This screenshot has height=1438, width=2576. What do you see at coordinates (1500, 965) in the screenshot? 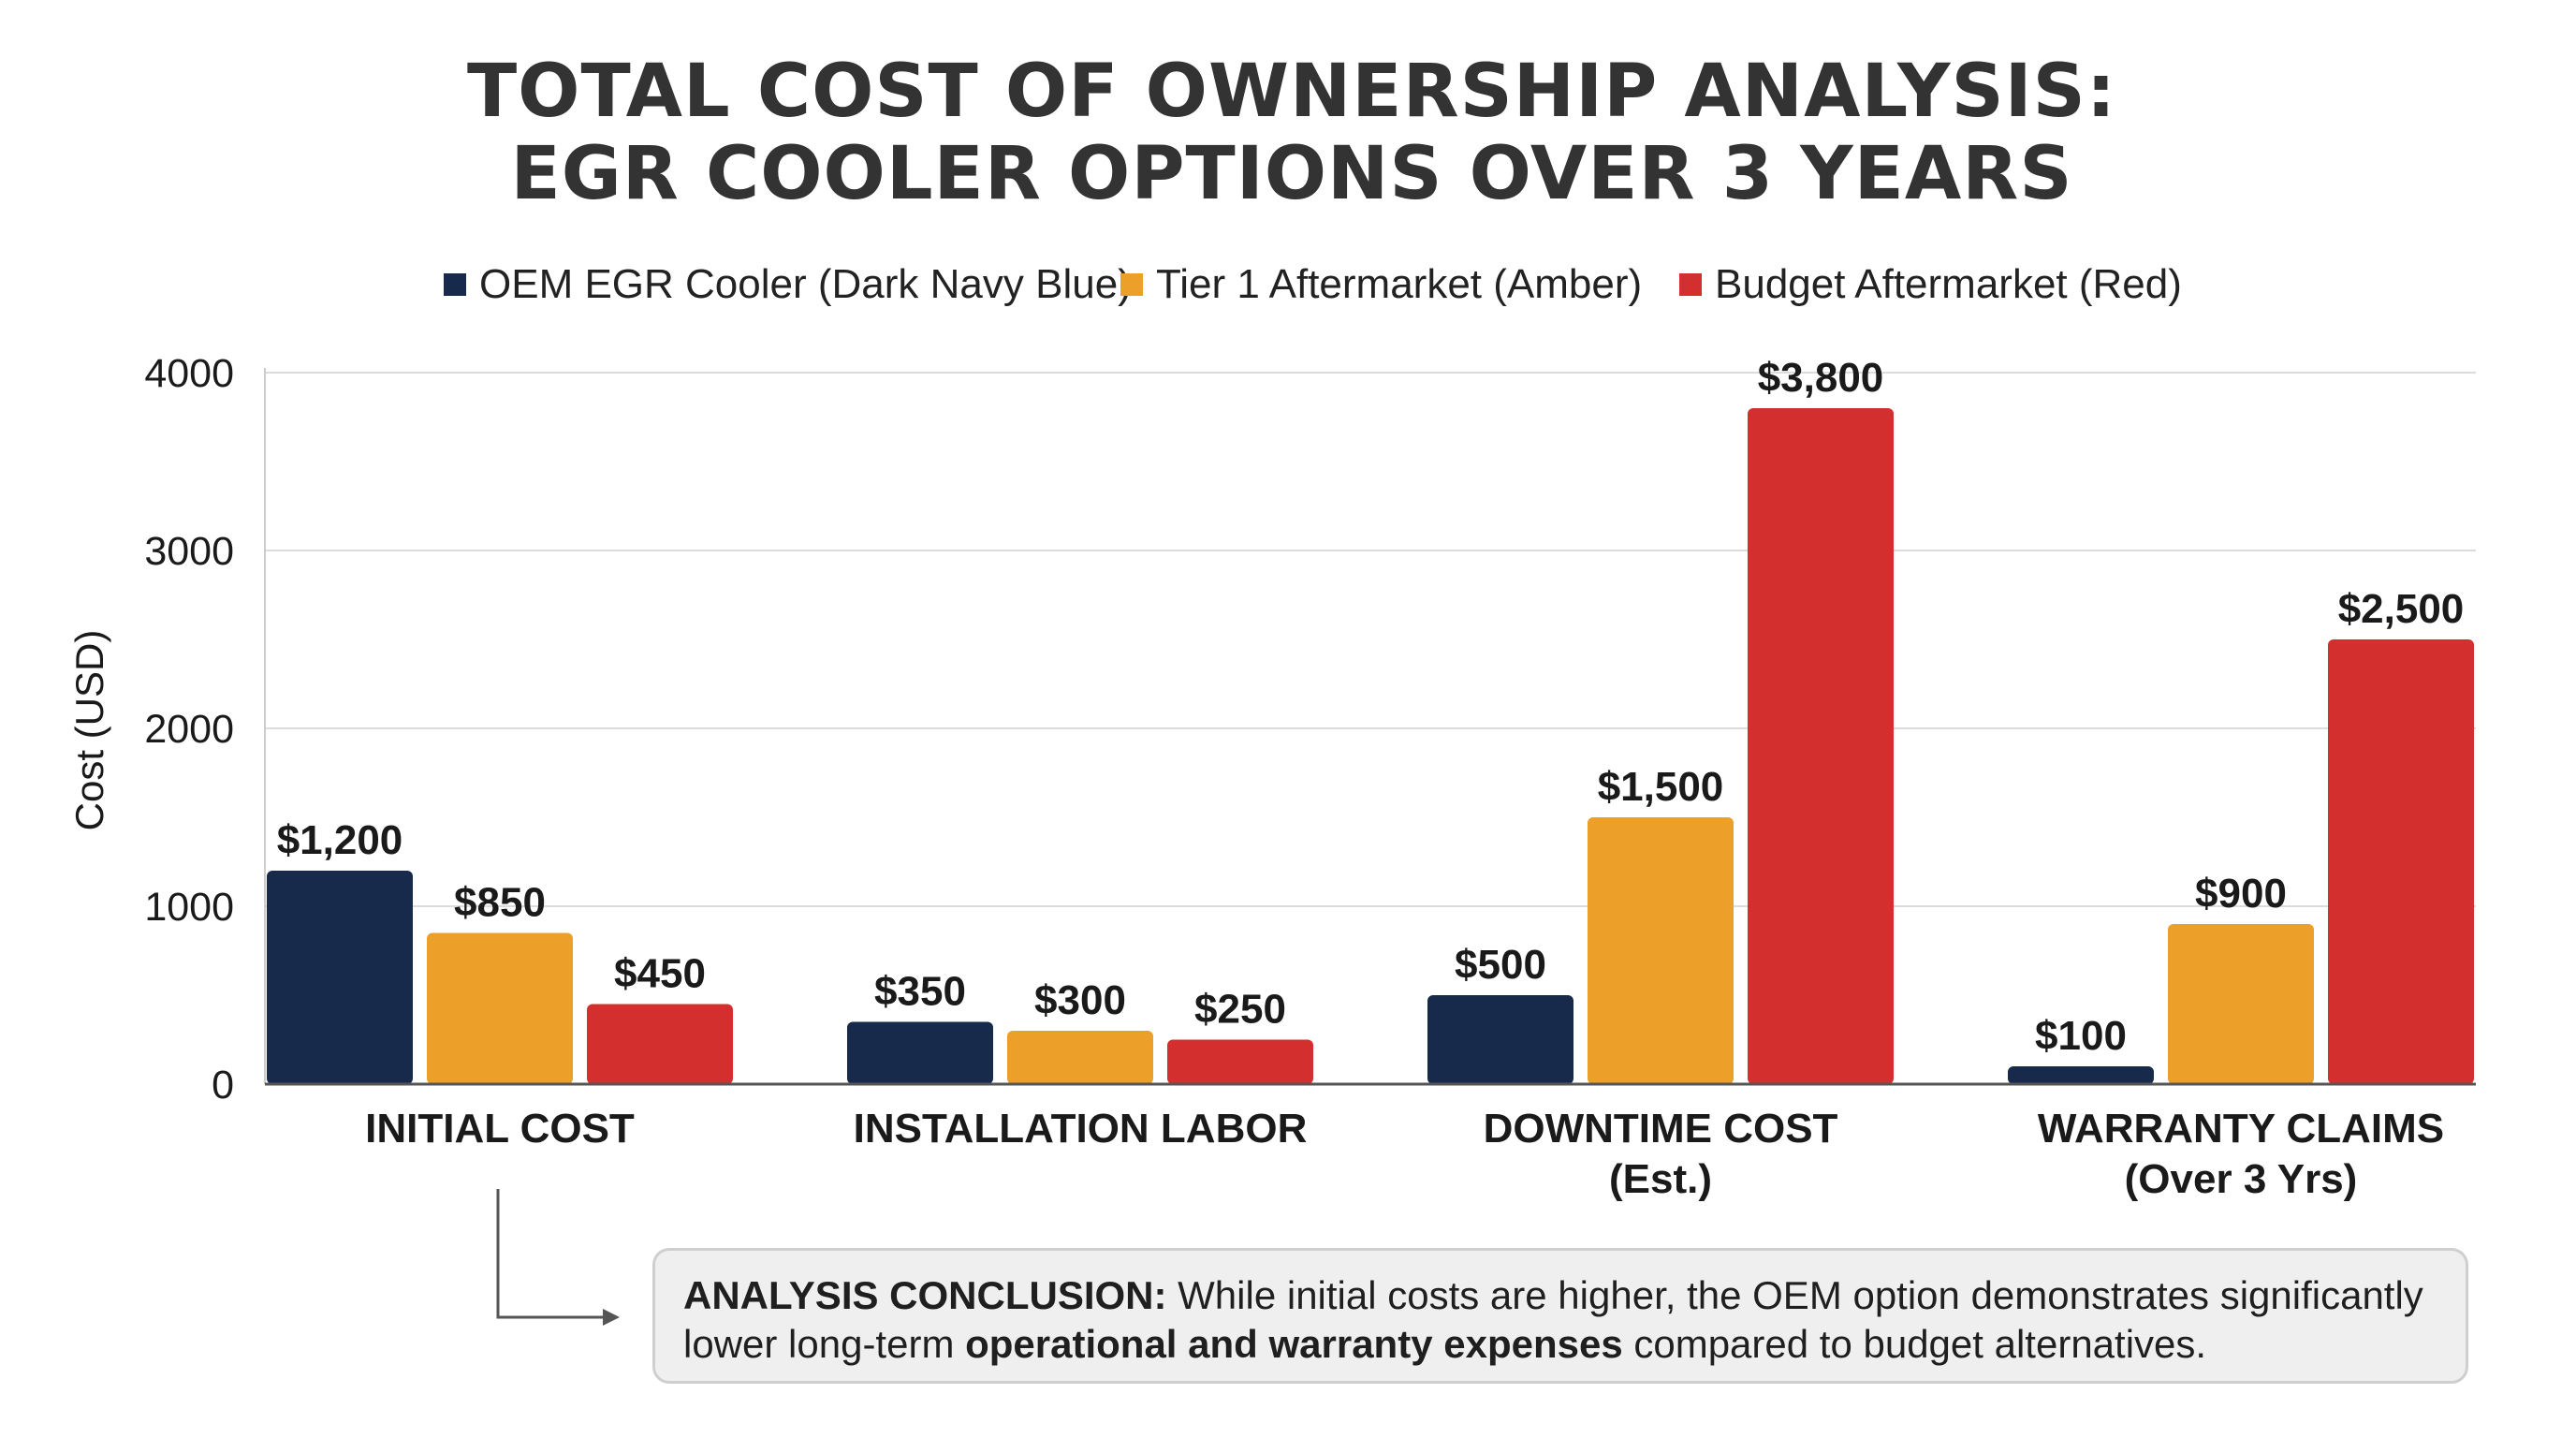
I see `bar-value-label: $500` at bounding box center [1500, 965].